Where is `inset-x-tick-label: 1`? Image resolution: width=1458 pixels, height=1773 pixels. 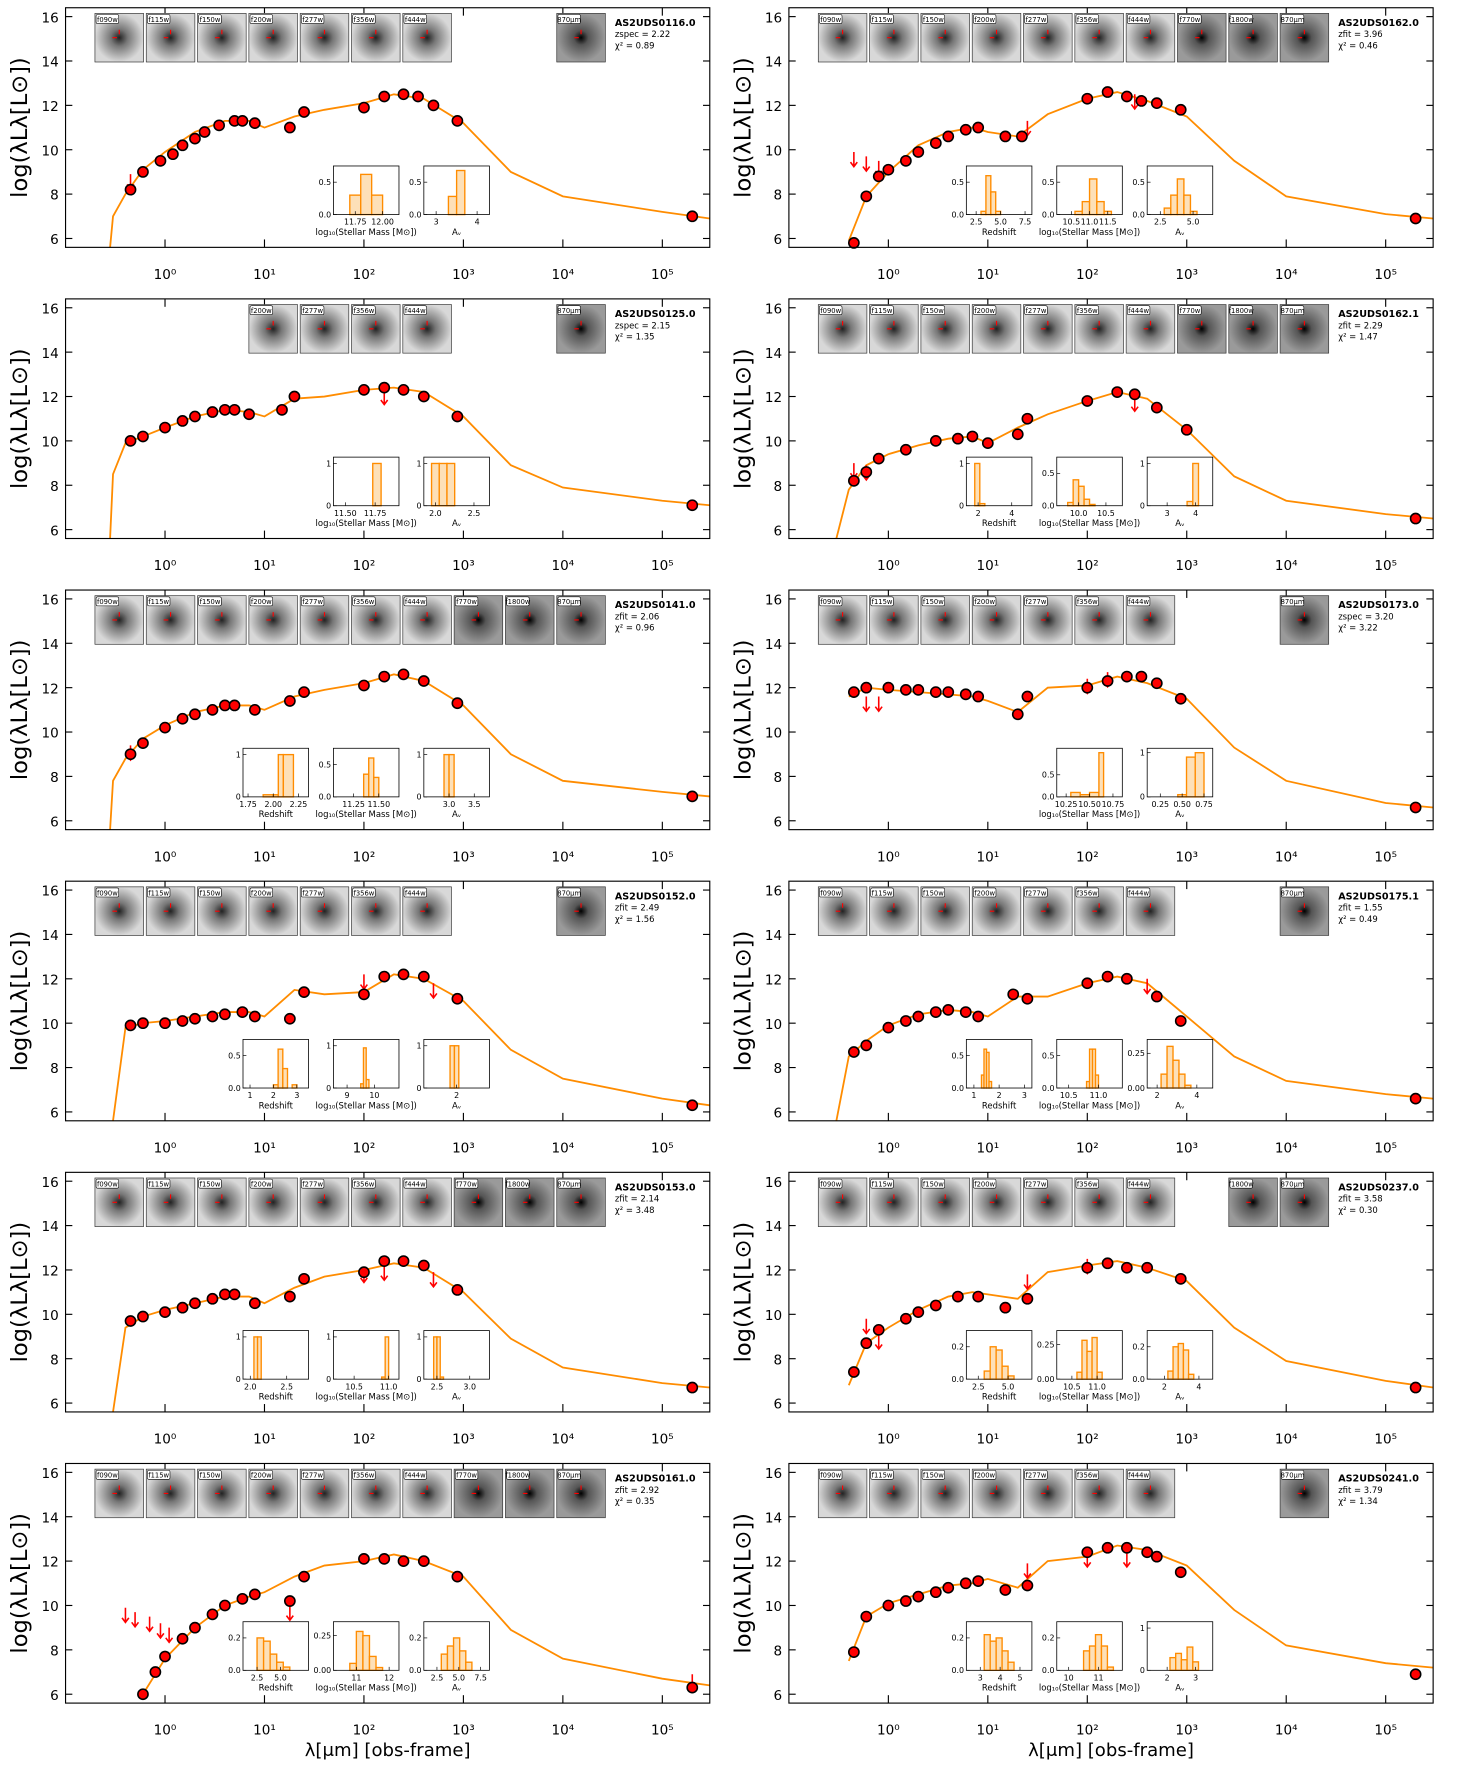 inset-x-tick-label: 1 is located at coordinates (973, 1095).